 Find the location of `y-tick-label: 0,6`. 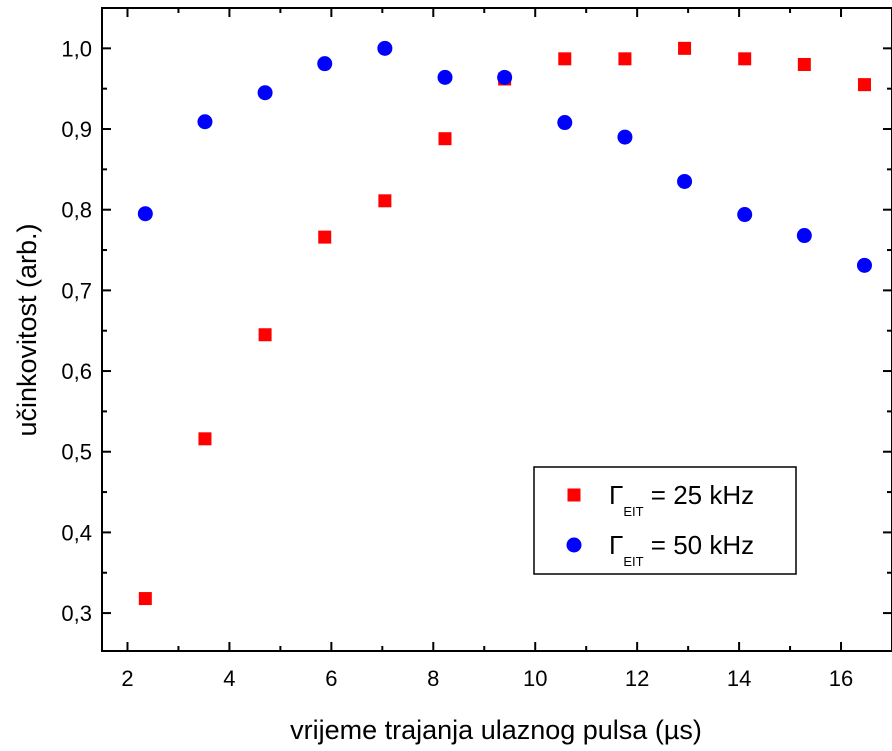

y-tick-label: 0,6 is located at coordinates (76, 371).